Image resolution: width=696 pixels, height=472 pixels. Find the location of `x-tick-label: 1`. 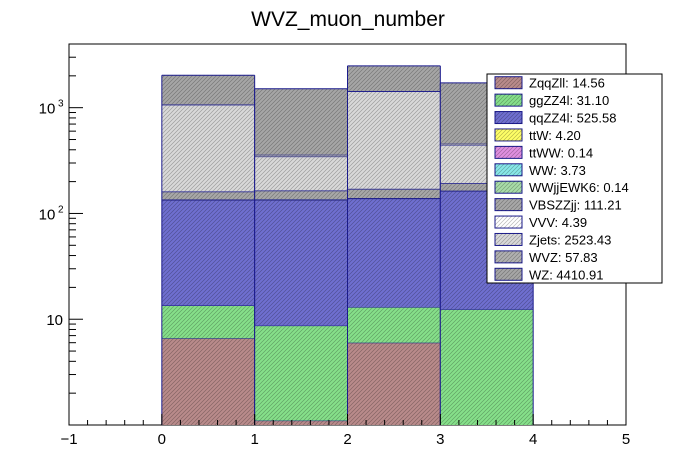

x-tick-label: 1 is located at coordinates (254, 439).